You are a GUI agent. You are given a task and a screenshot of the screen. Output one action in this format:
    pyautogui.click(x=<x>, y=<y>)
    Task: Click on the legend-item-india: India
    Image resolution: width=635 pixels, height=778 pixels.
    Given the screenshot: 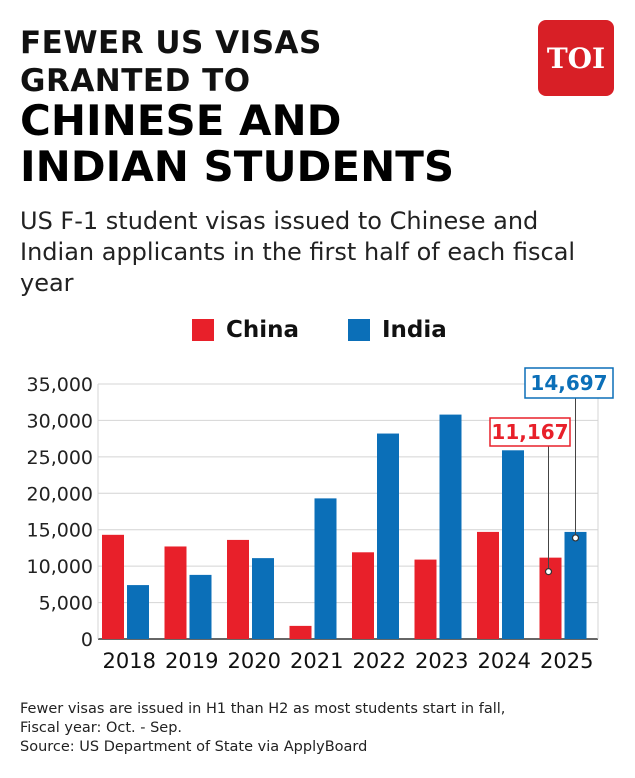 What is the action you would take?
    pyautogui.click(x=397, y=330)
    